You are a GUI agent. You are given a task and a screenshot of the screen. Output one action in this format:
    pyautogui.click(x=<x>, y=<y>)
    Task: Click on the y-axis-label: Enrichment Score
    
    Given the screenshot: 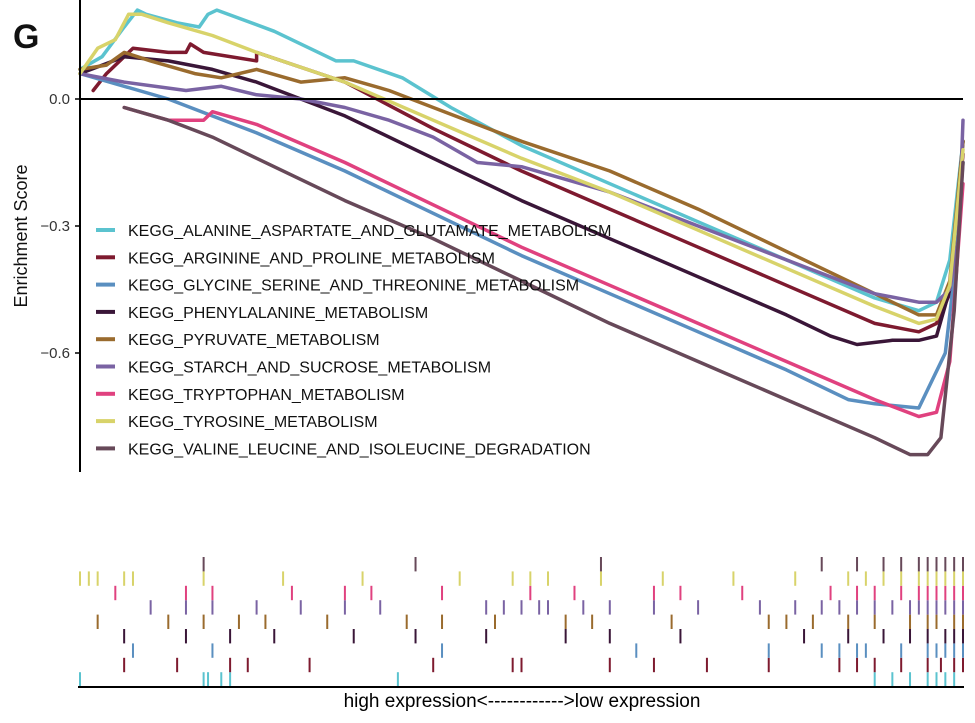 What is the action you would take?
    pyautogui.click(x=21, y=235)
    